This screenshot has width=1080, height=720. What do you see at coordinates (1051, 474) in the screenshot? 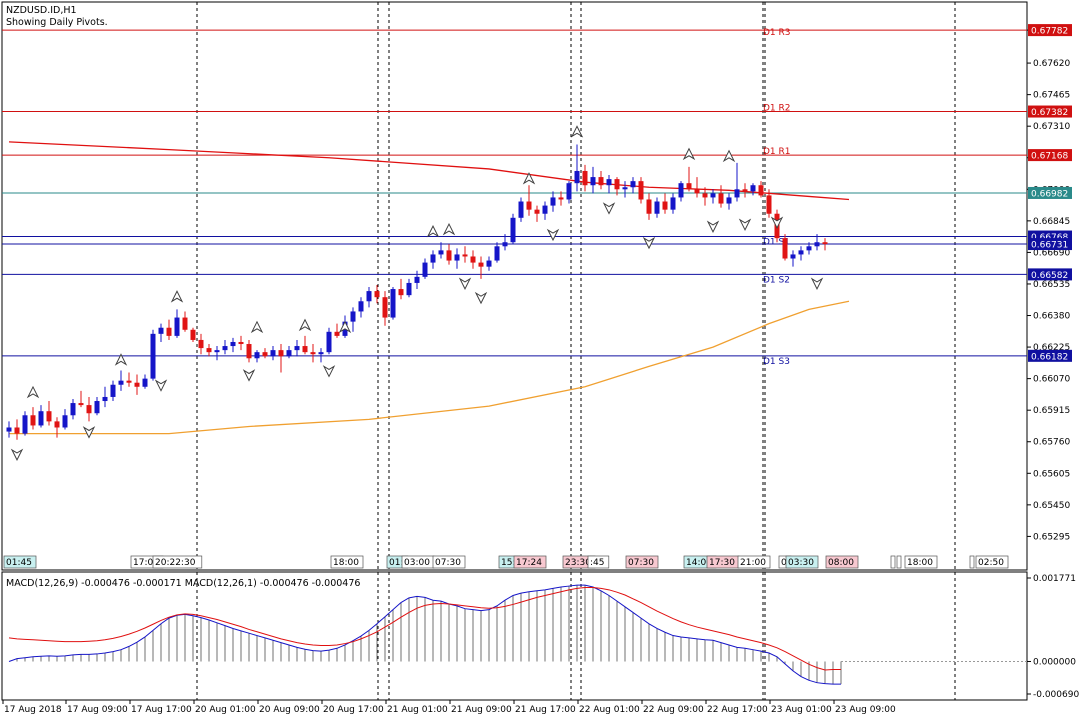
I see `price-axis-label: 0.65605` at bounding box center [1051, 474].